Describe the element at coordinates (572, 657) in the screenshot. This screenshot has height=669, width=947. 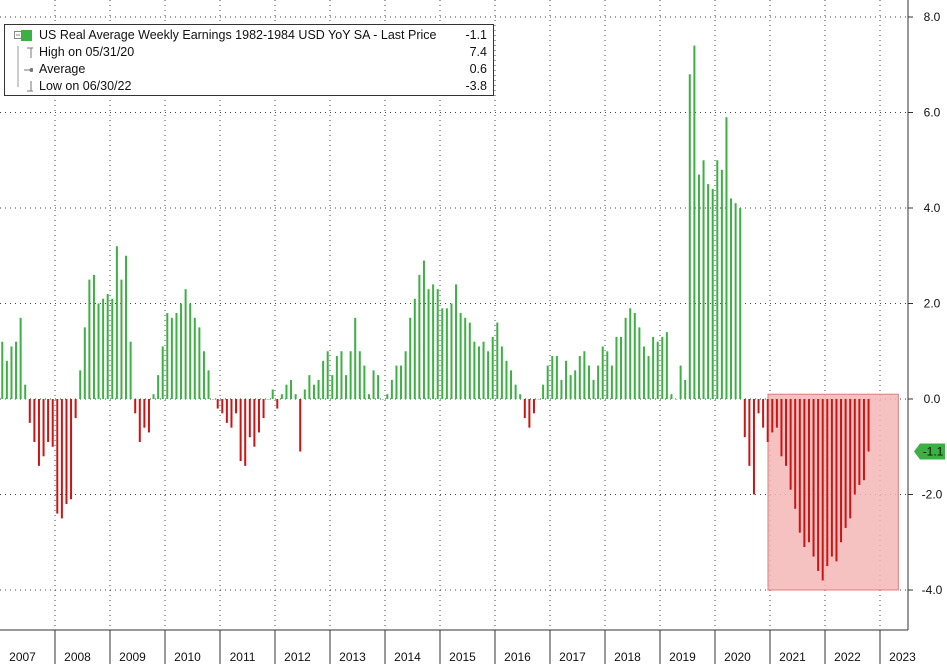
I see `x-tick-label: 2017` at that location.